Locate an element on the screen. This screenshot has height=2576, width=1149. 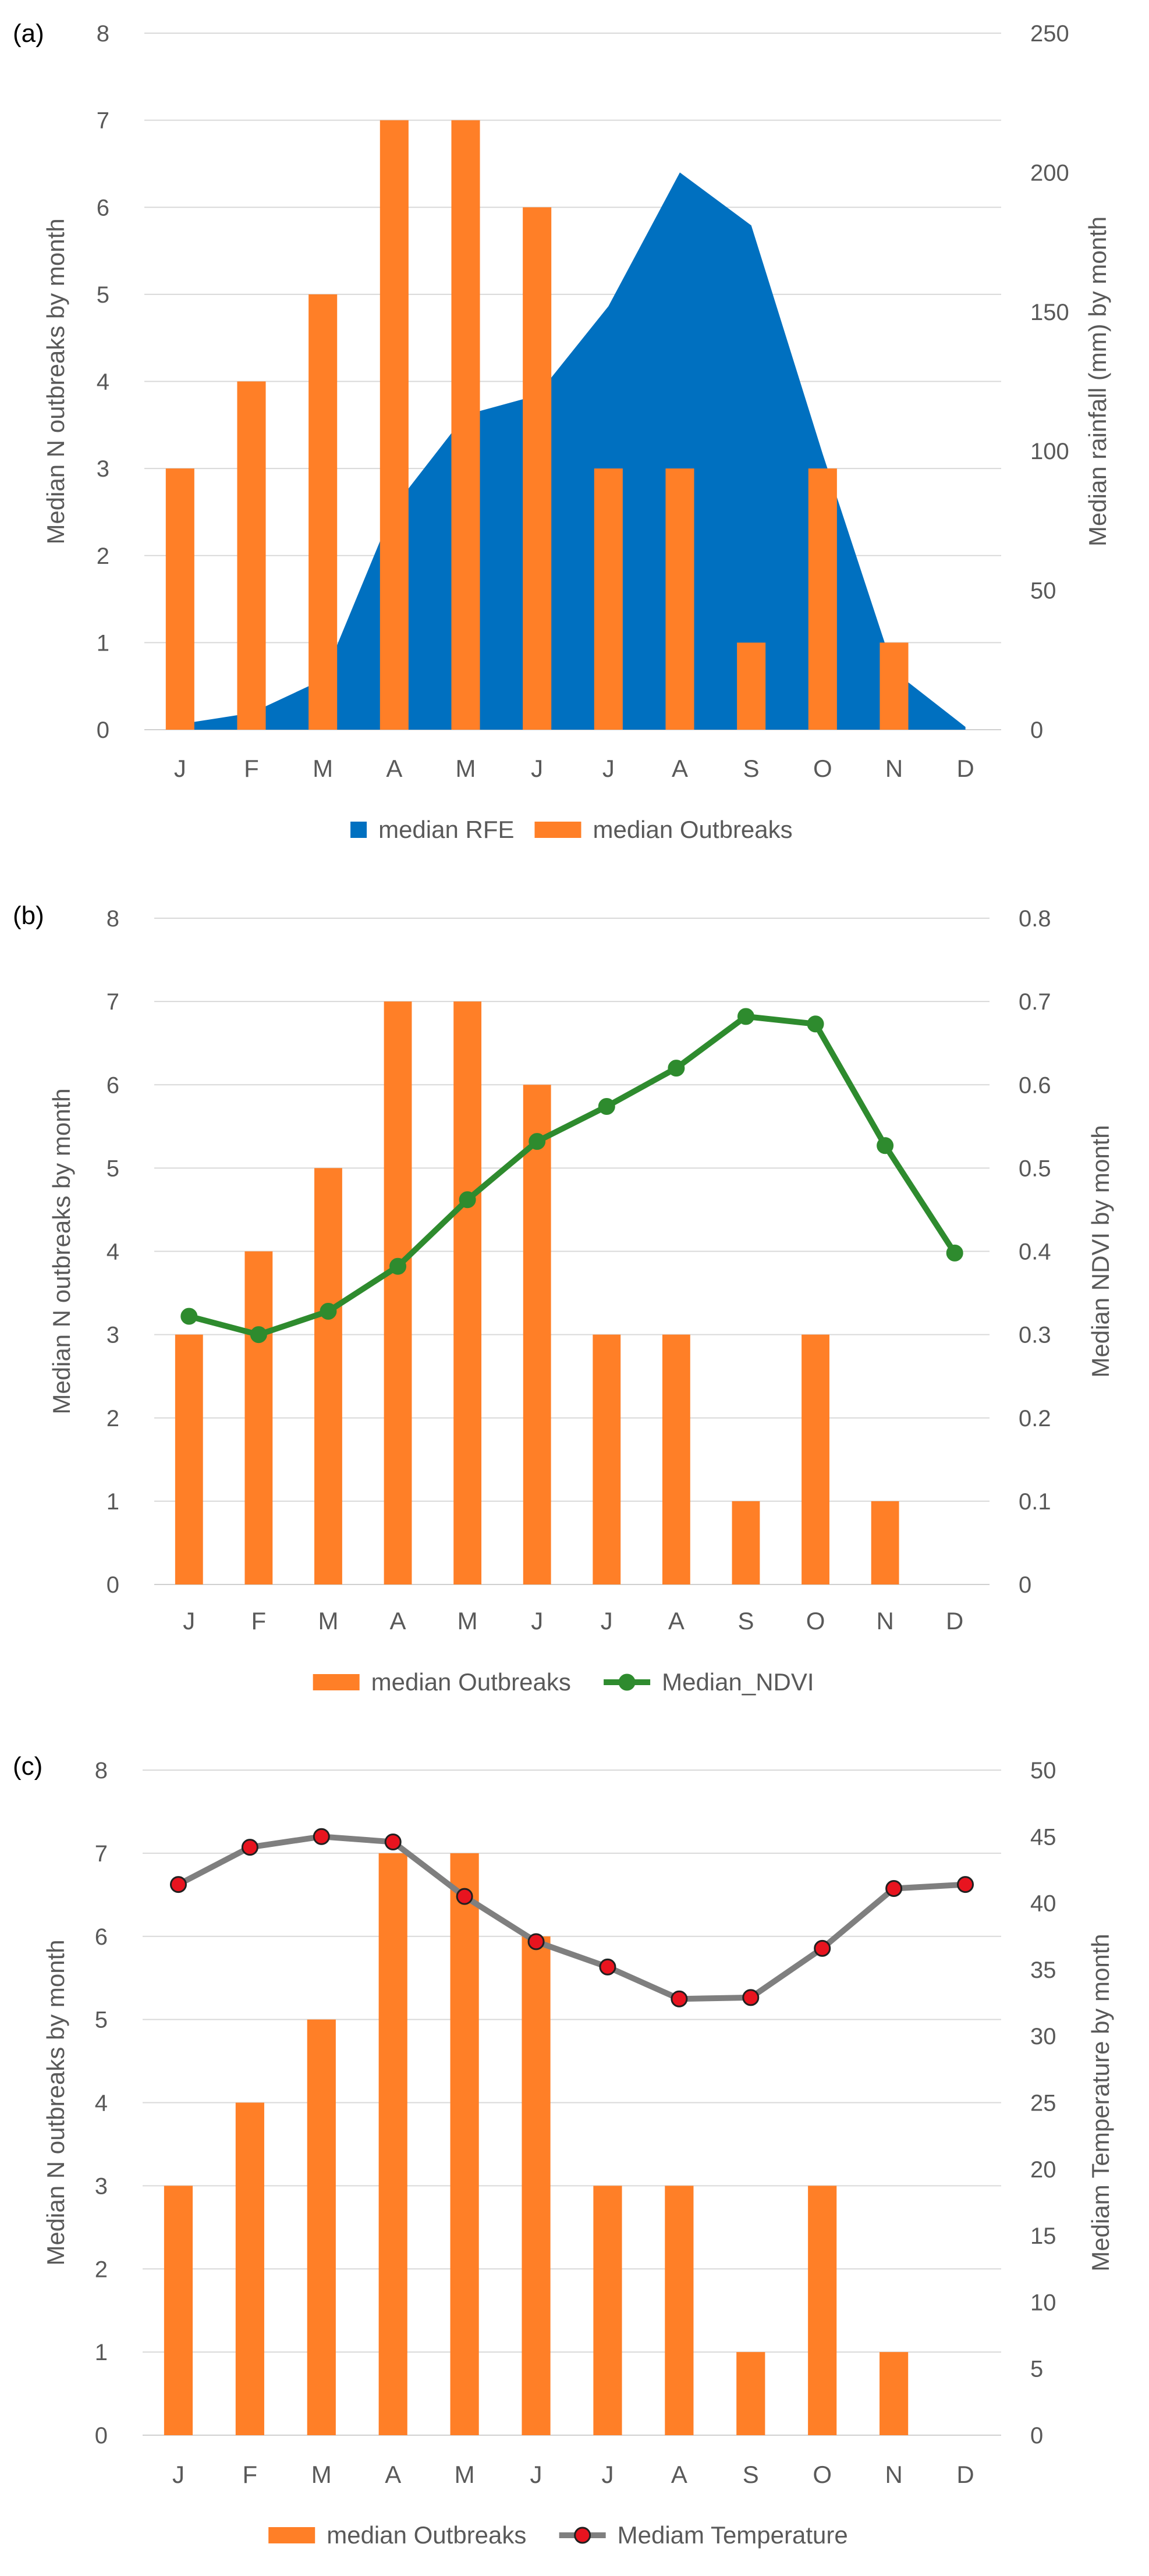
right-tick-label: 40 is located at coordinates (1043, 1904).